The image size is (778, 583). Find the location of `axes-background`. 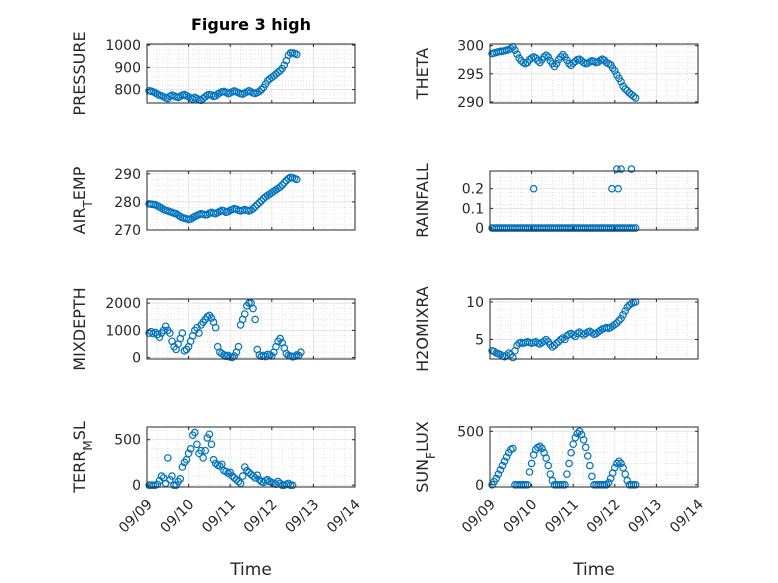

axes-background is located at coordinates (594, 200).